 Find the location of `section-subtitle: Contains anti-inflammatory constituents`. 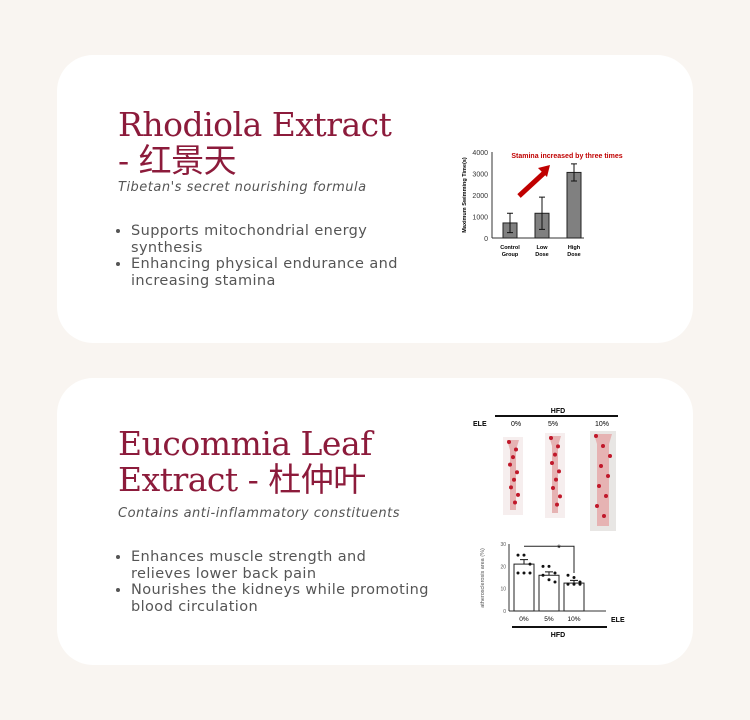

section-subtitle: Contains anti-inflammatory constituents is located at coordinates (259, 513).